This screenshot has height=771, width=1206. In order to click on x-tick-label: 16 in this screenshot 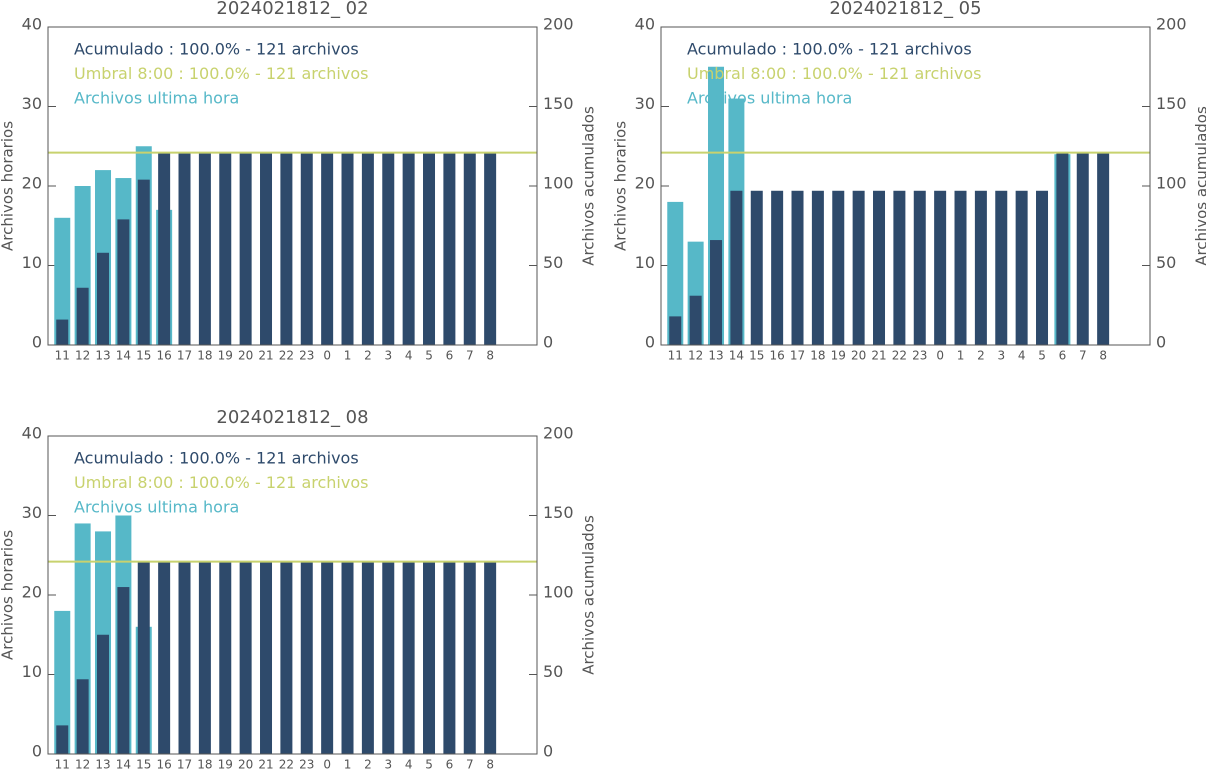, I will do `click(776, 356)`.